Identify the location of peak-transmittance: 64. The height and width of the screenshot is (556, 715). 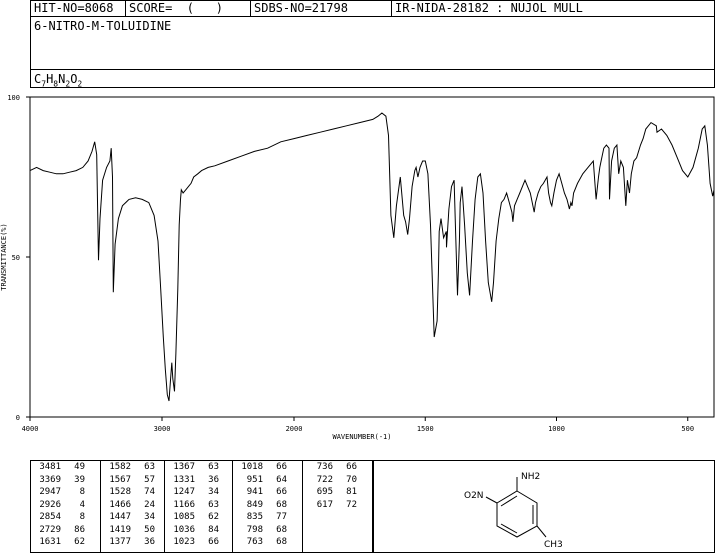
(281, 479).